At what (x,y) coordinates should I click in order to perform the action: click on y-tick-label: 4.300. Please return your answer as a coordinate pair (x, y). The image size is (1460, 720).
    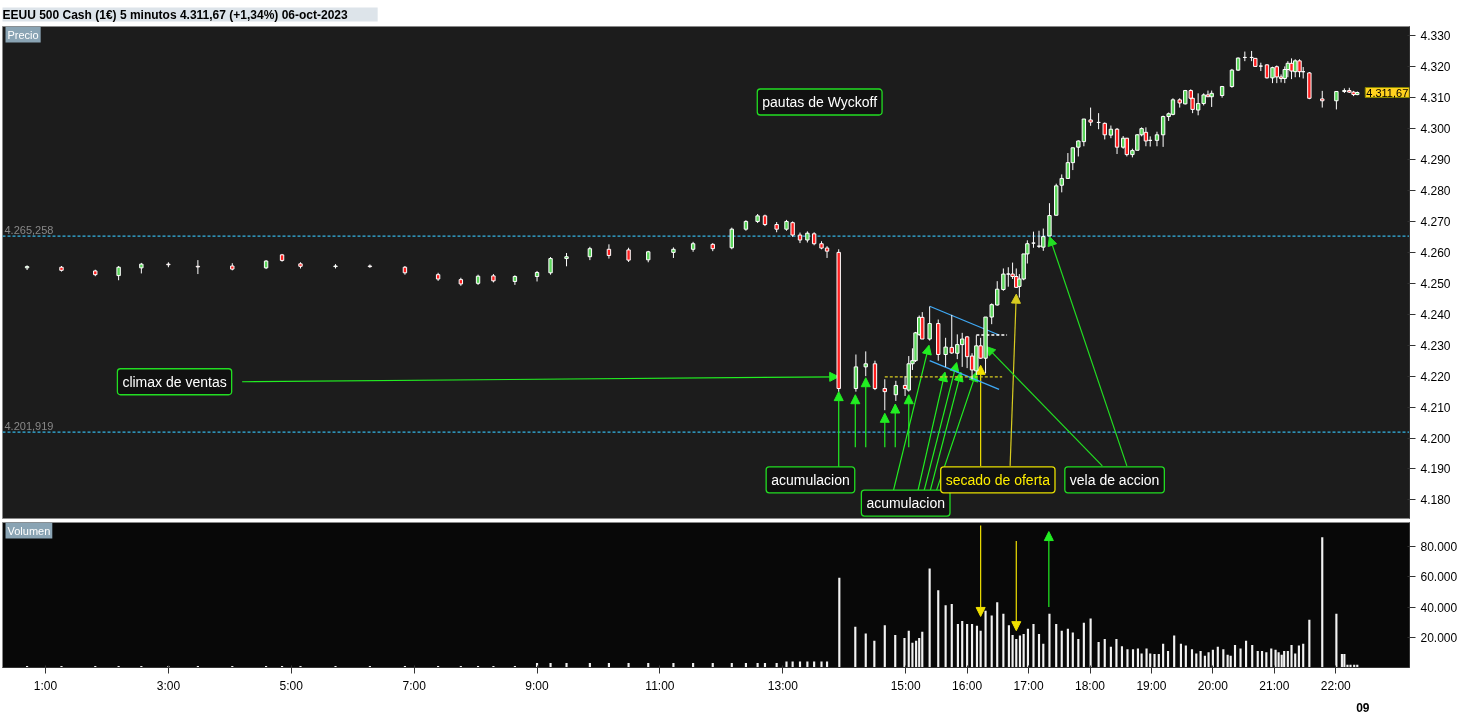
    Looking at the image, I should click on (1435, 129).